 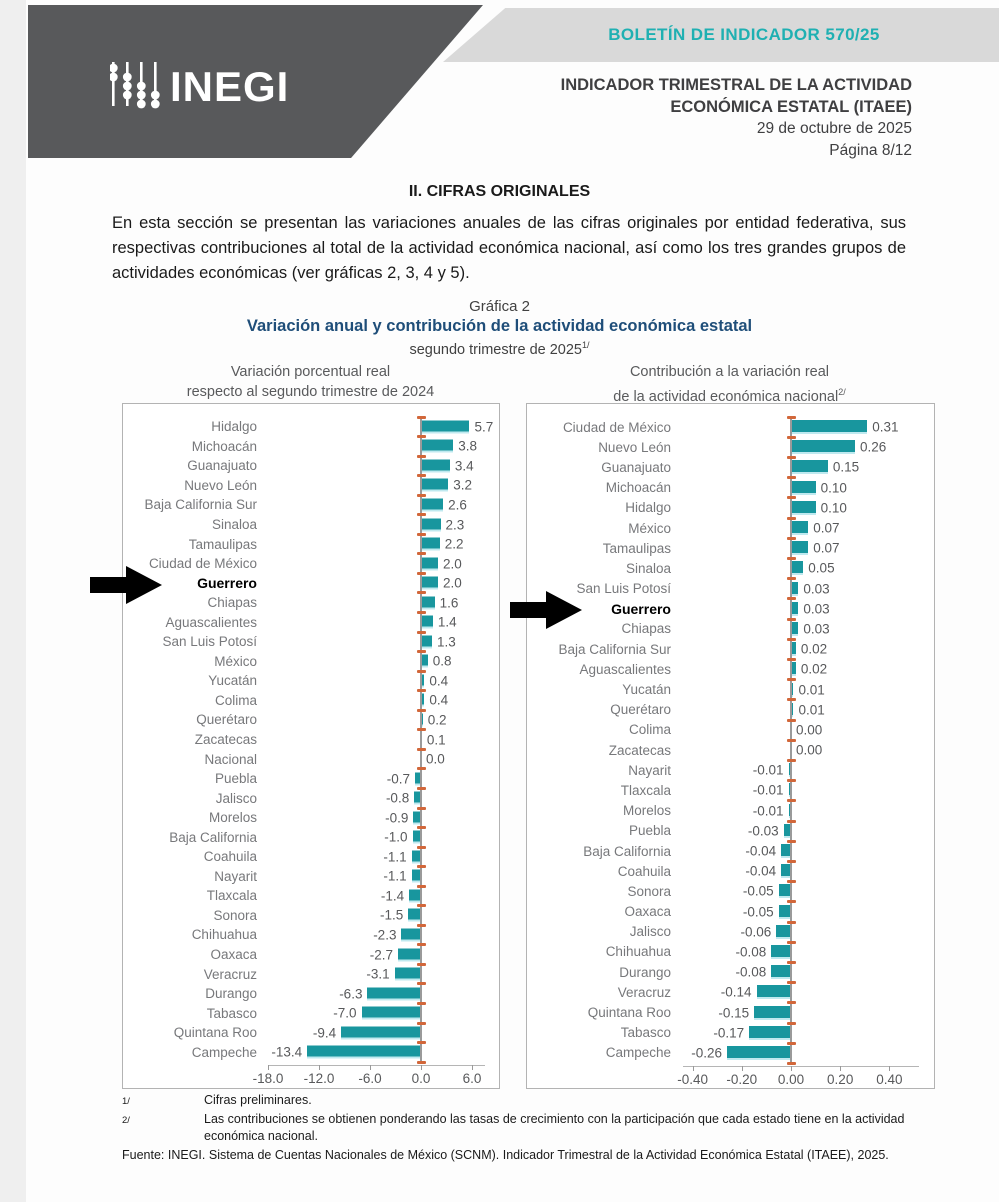 I want to click on chart-row: San Luis Potosí 1.3, so click(x=311, y=642).